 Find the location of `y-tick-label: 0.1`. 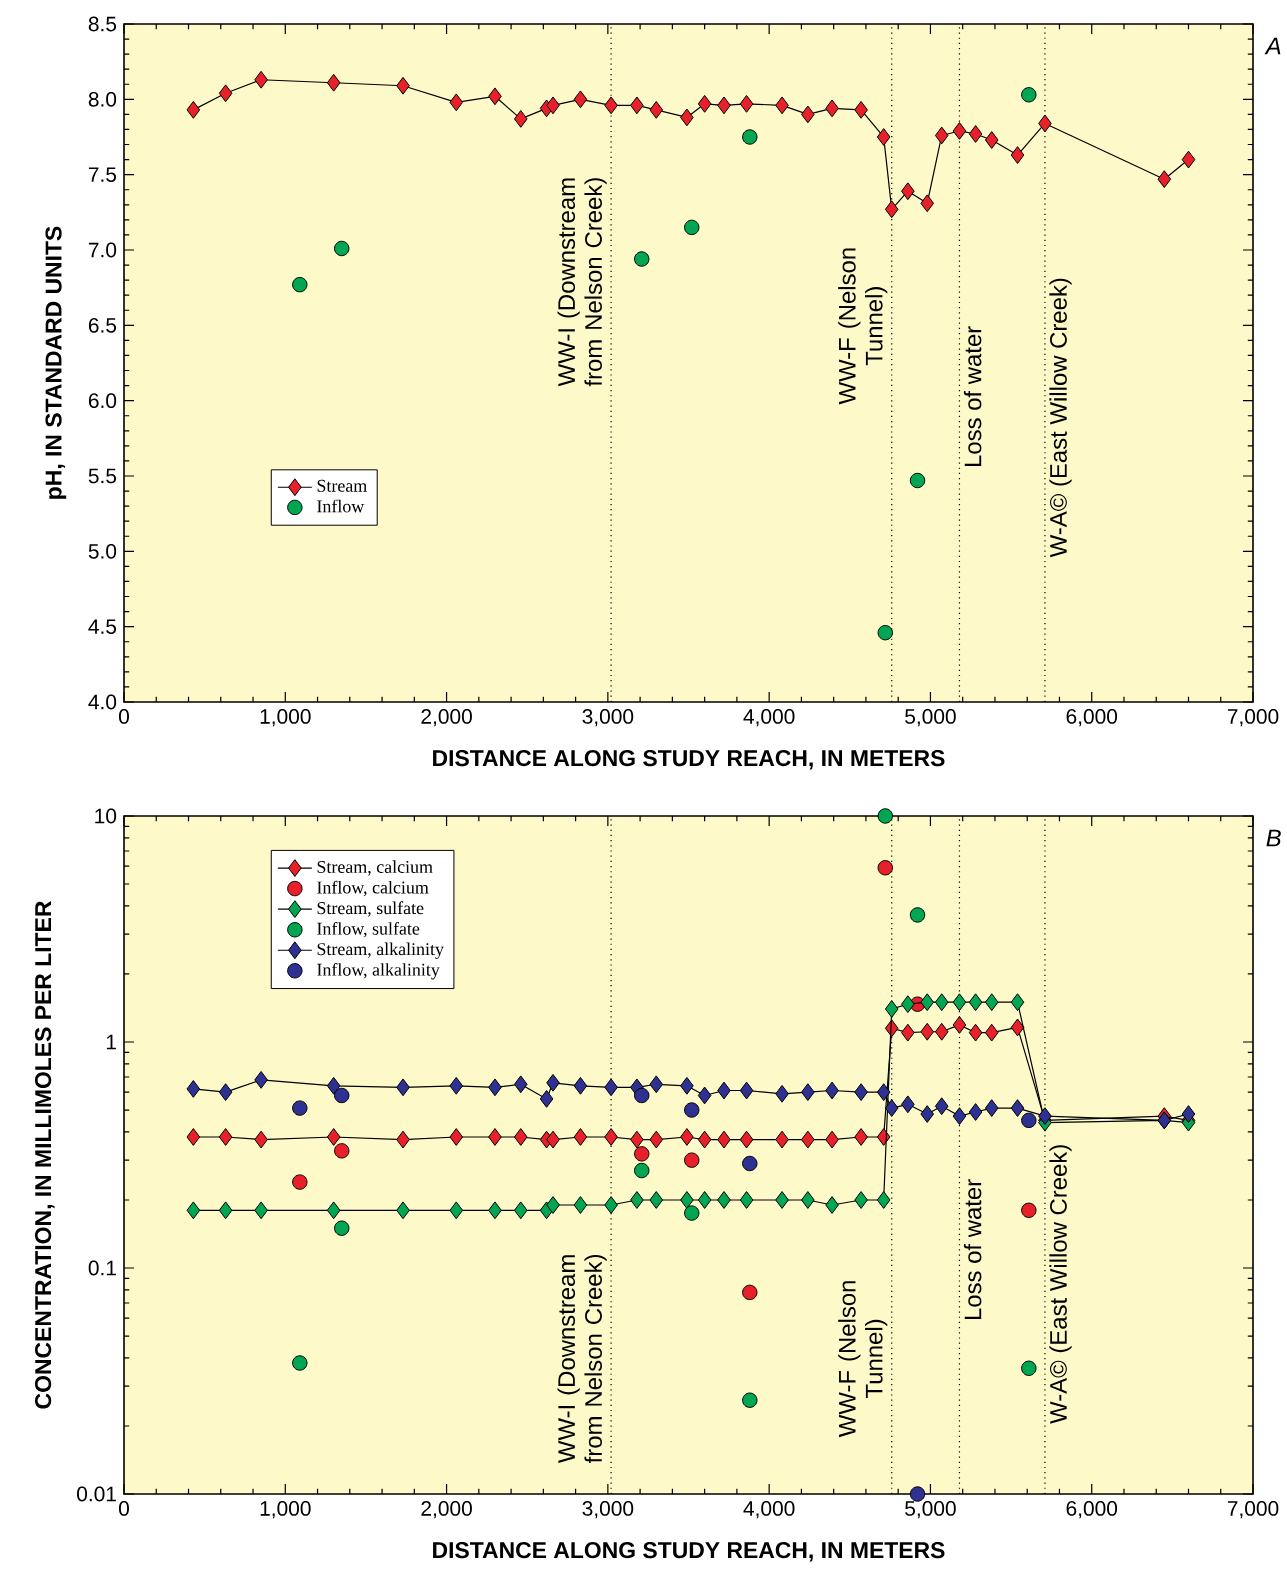

y-tick-label: 0.1 is located at coordinates (102, 1268).